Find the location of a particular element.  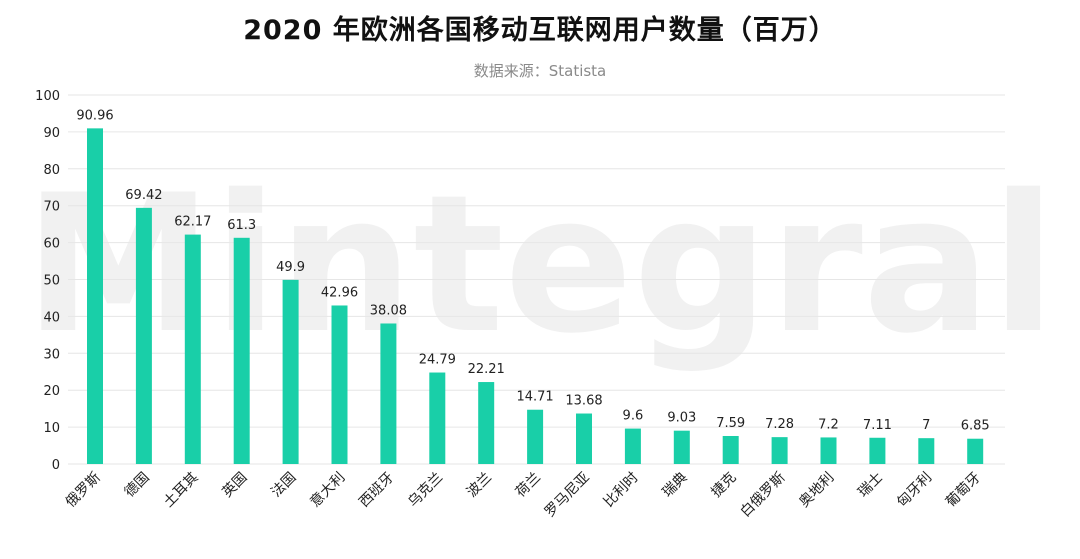

y-tick-label: 90 is located at coordinates (51, 133).